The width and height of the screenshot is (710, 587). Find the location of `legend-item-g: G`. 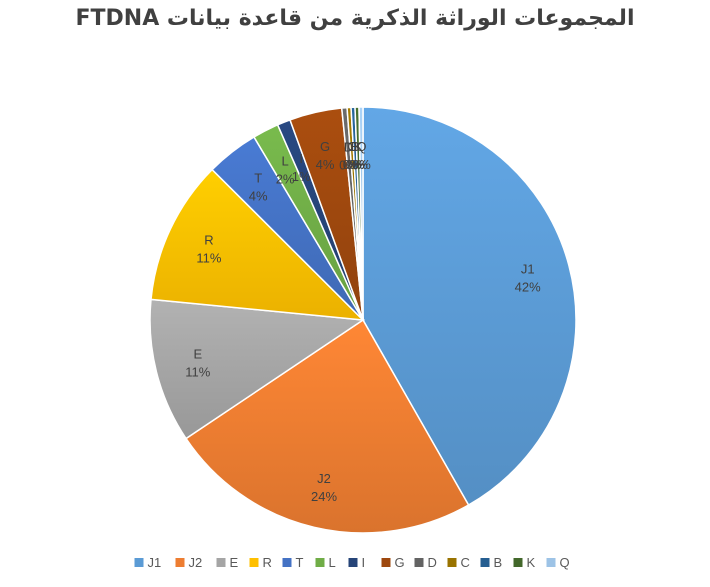

legend-item-g: G is located at coordinates (393, 562).